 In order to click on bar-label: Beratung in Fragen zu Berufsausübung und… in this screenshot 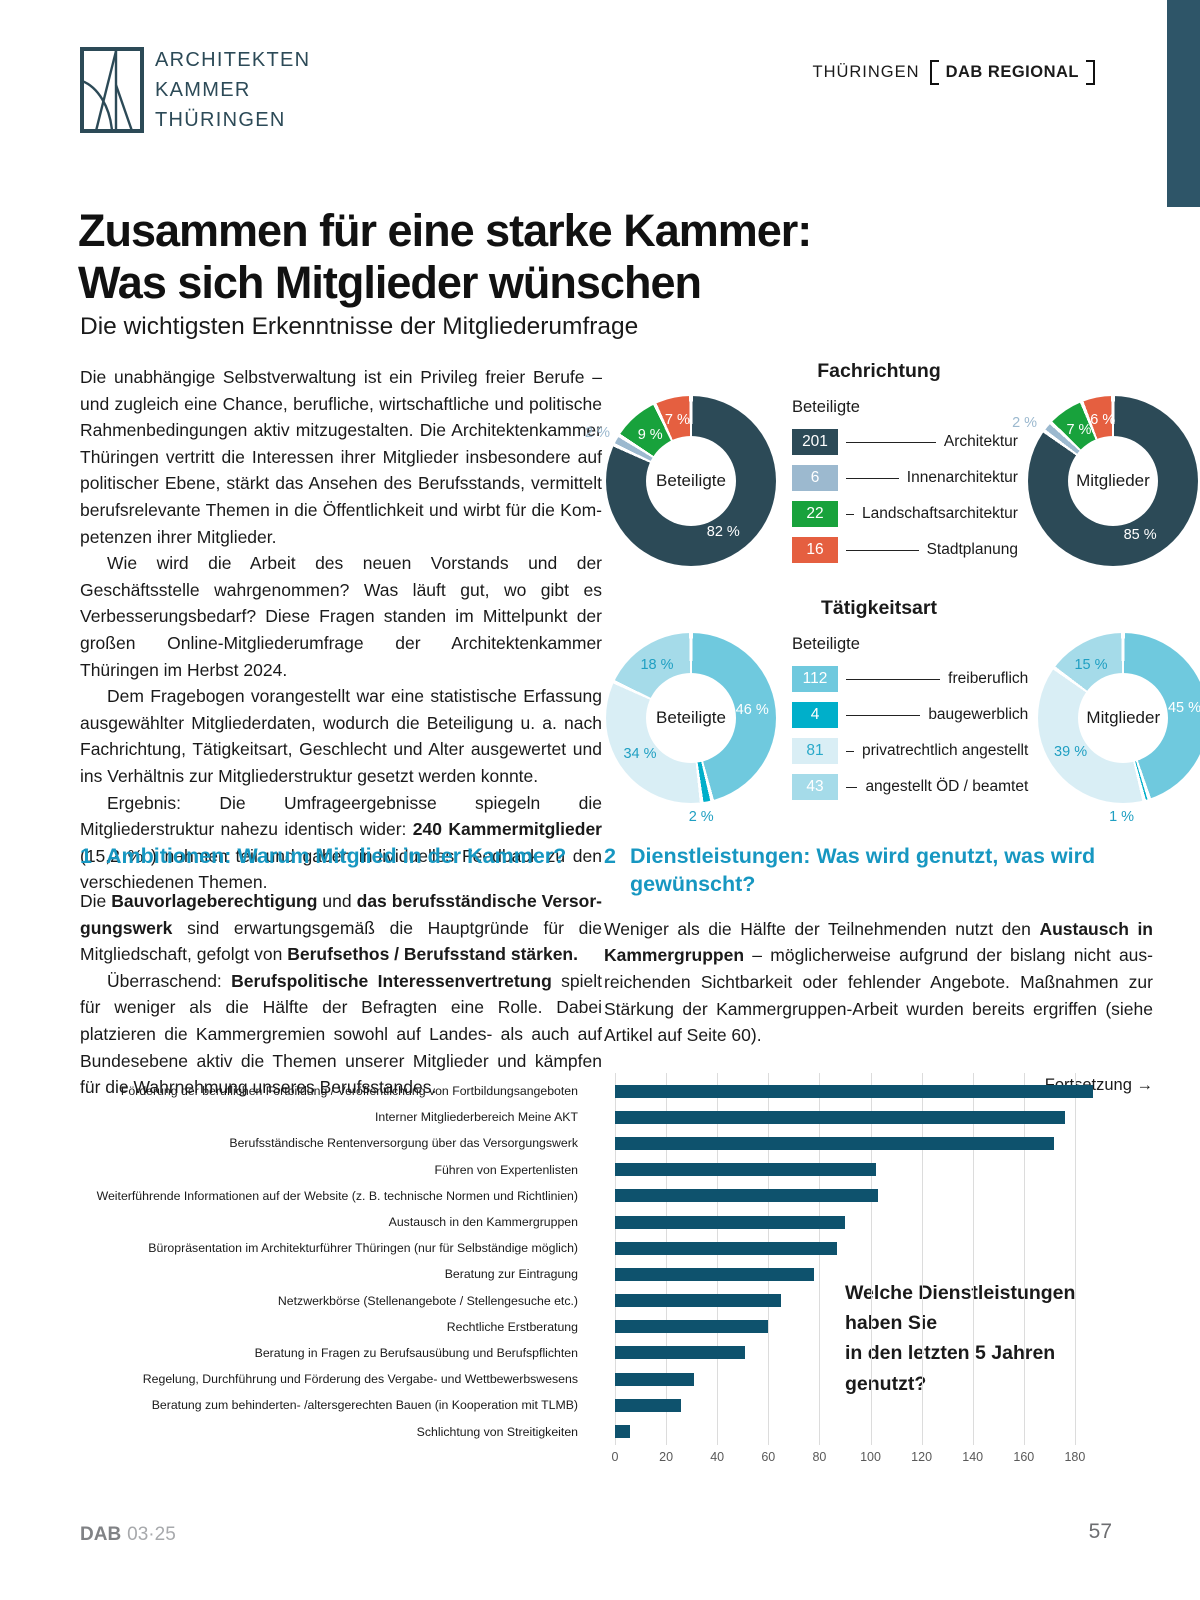, I will do `click(416, 1352)`.